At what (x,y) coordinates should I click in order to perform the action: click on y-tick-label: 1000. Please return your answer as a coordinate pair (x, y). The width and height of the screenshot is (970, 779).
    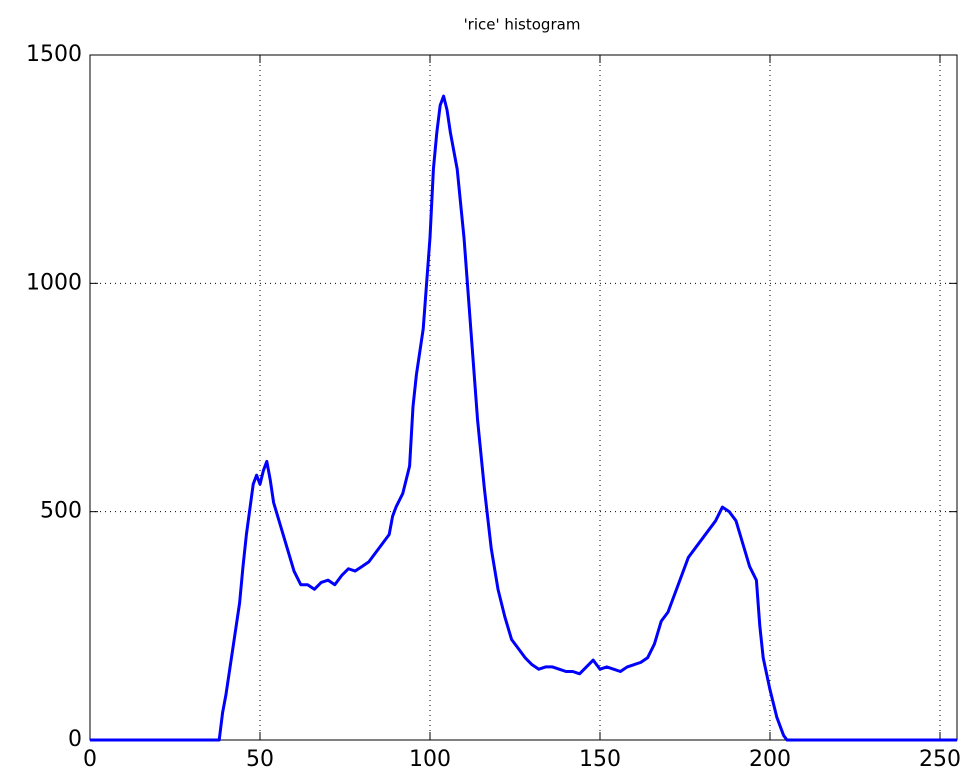
    Looking at the image, I should click on (54, 282).